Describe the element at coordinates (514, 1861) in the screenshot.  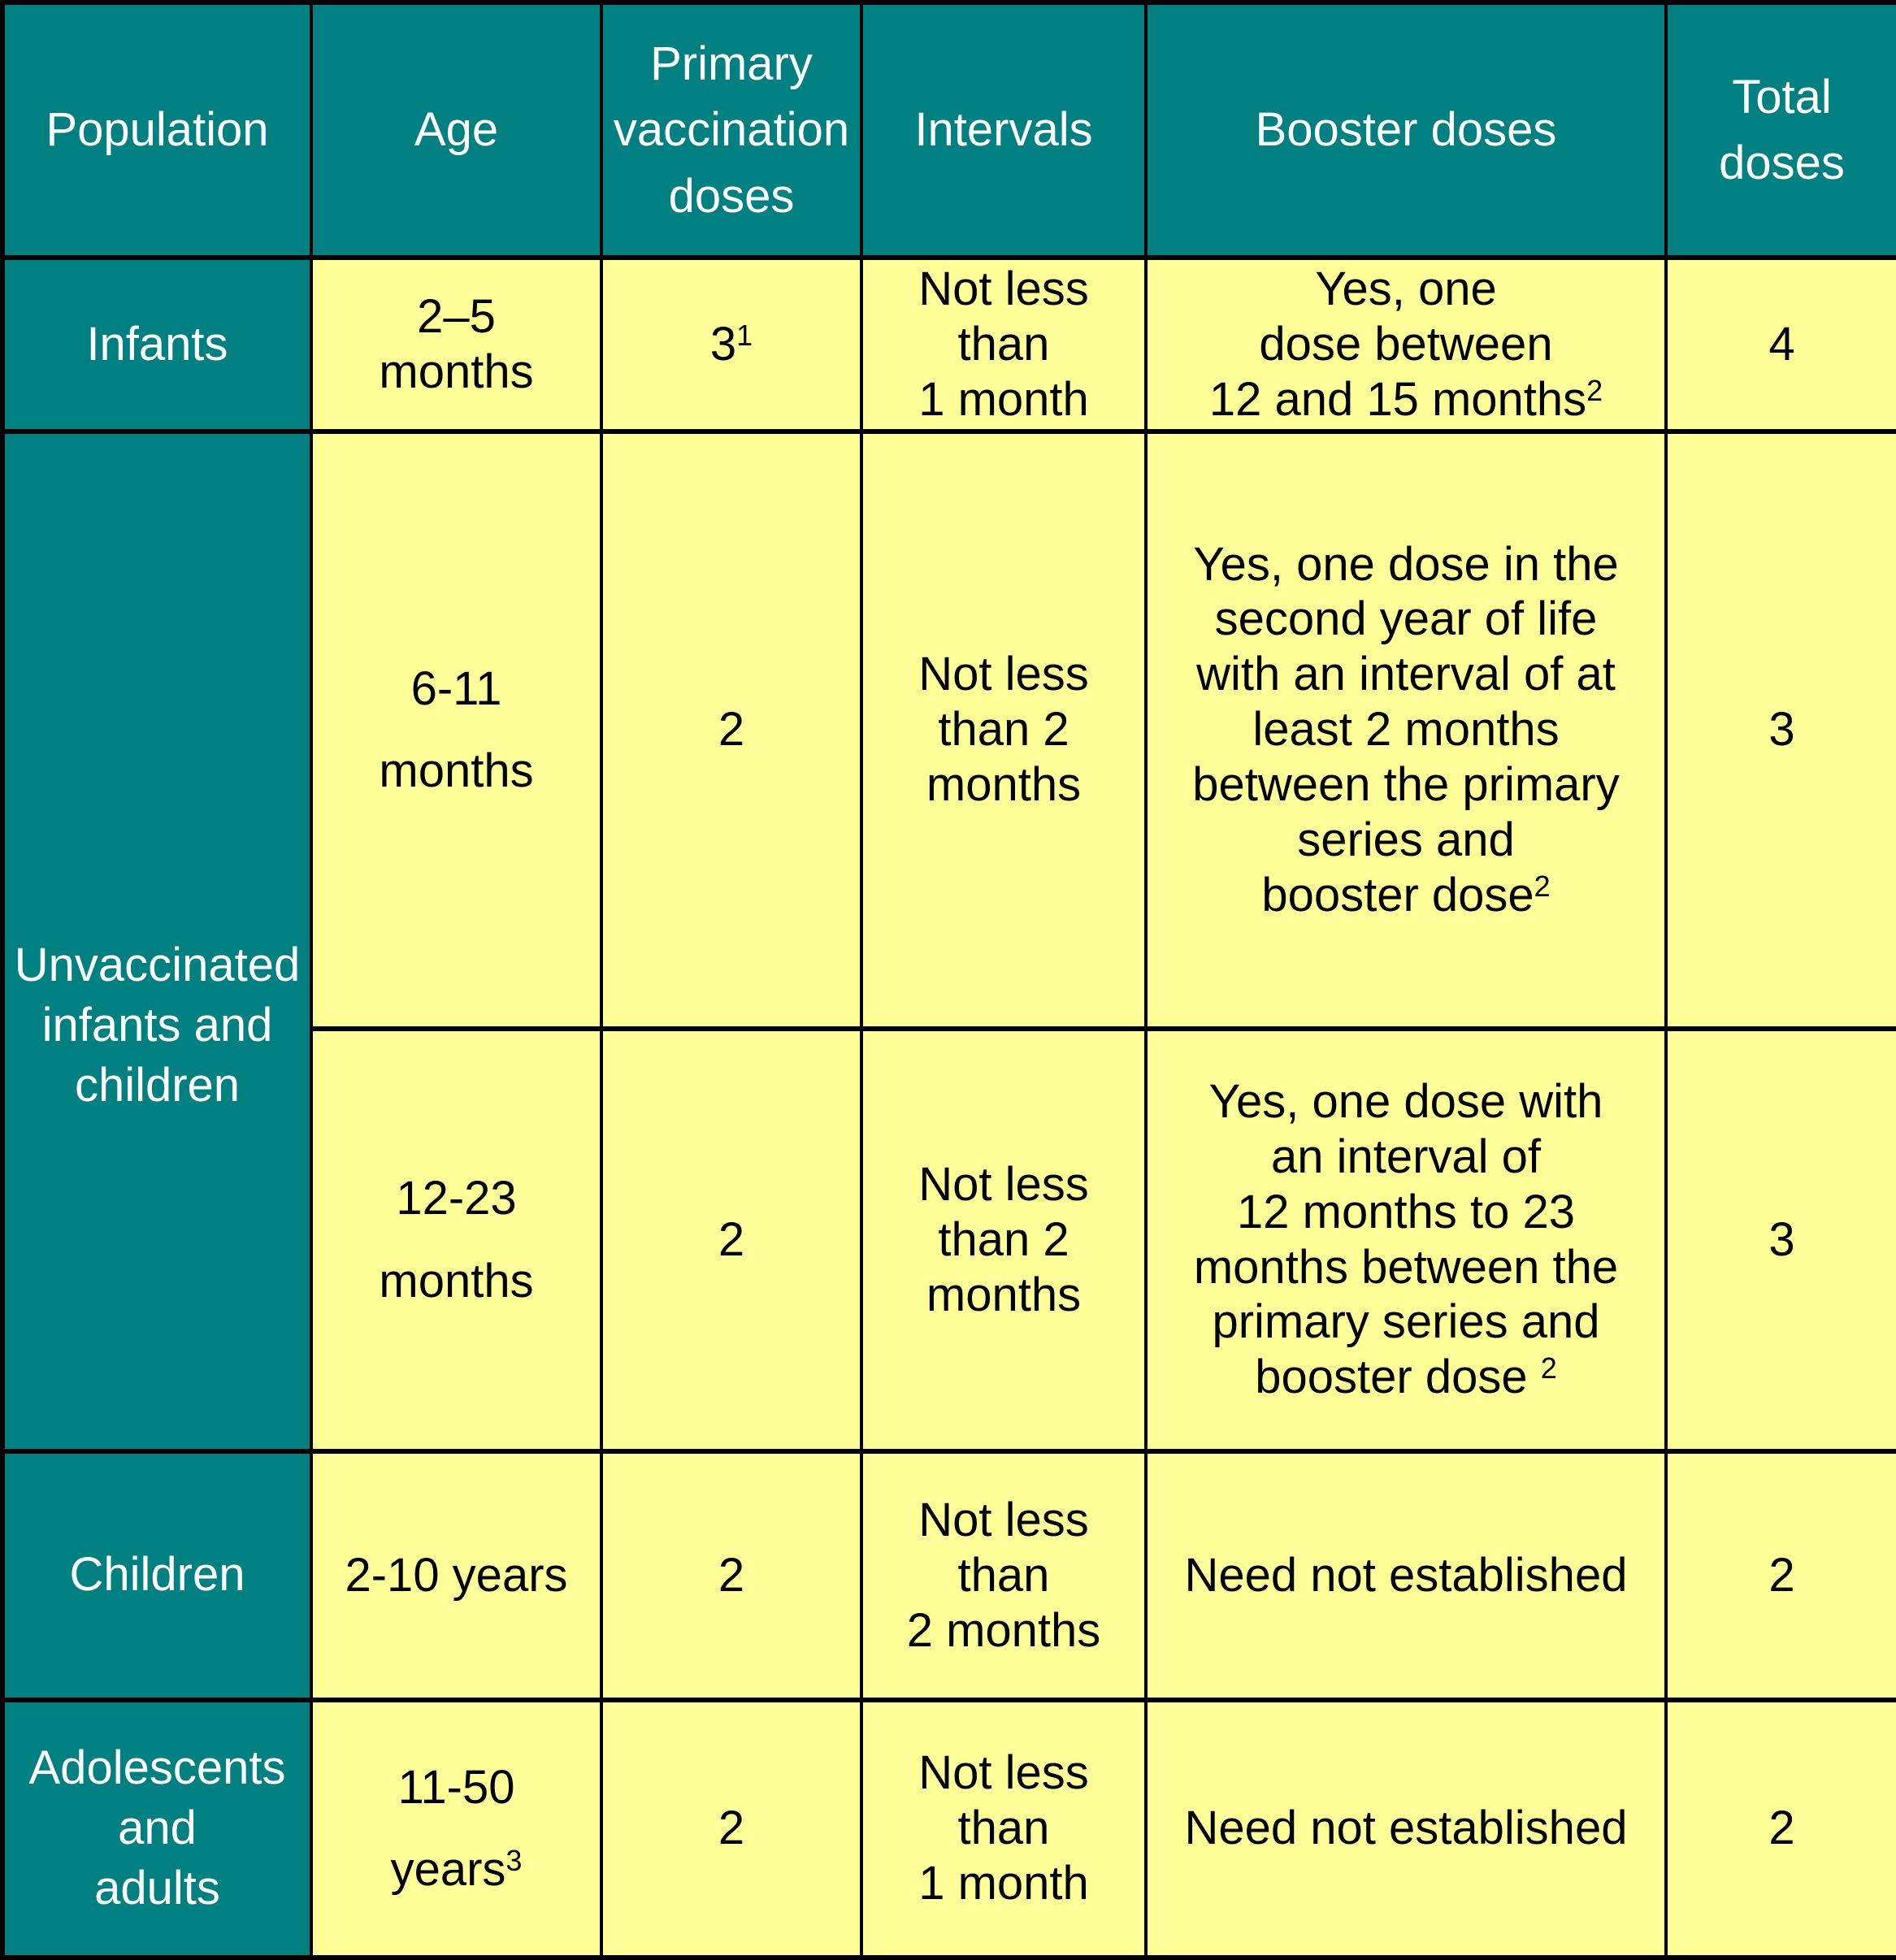
I see `footnote-marker: 3` at that location.